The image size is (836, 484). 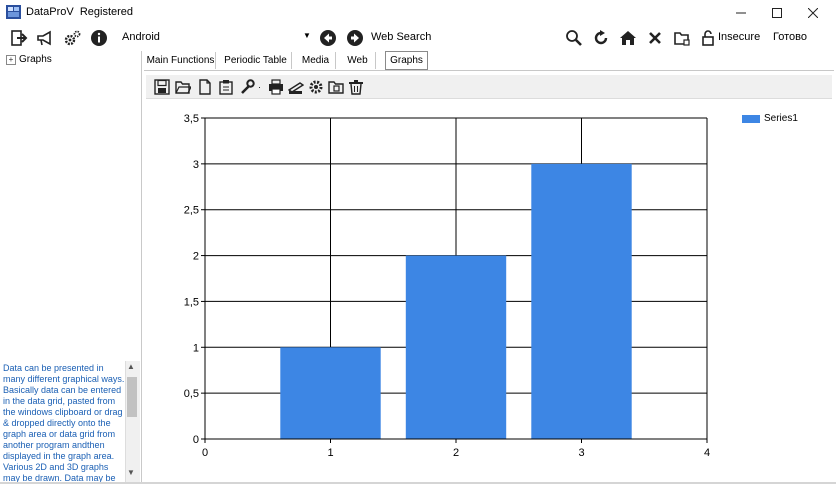 What do you see at coordinates (11, 60) in the screenshot?
I see `tree-expand-toggle: +` at bounding box center [11, 60].